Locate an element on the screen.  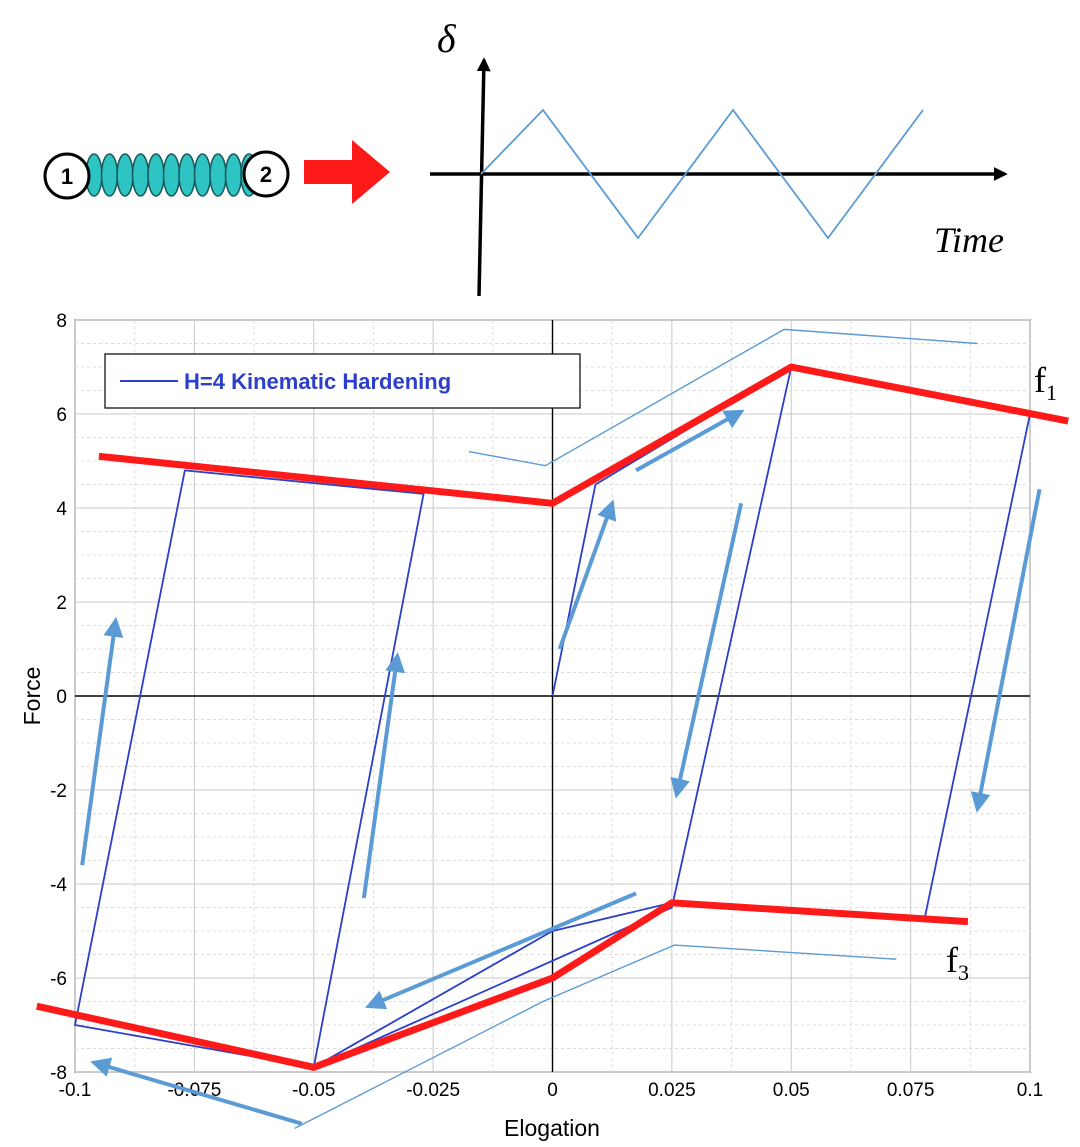
envelope-curve-f1 is located at coordinates (583, 435).